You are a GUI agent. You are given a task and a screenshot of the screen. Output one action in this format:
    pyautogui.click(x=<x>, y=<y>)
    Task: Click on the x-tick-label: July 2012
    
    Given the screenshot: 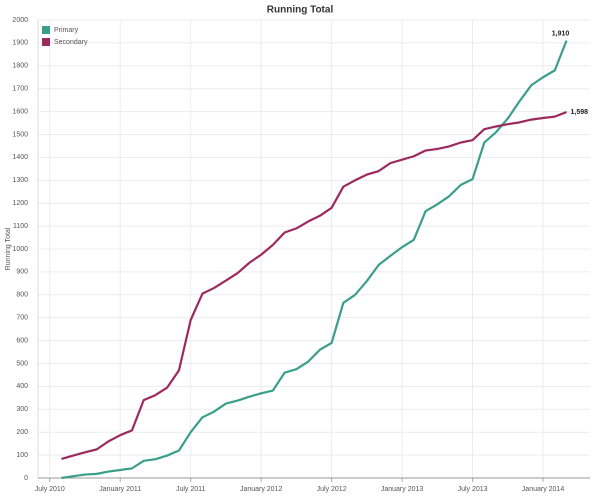 What is the action you would take?
    pyautogui.click(x=332, y=489)
    